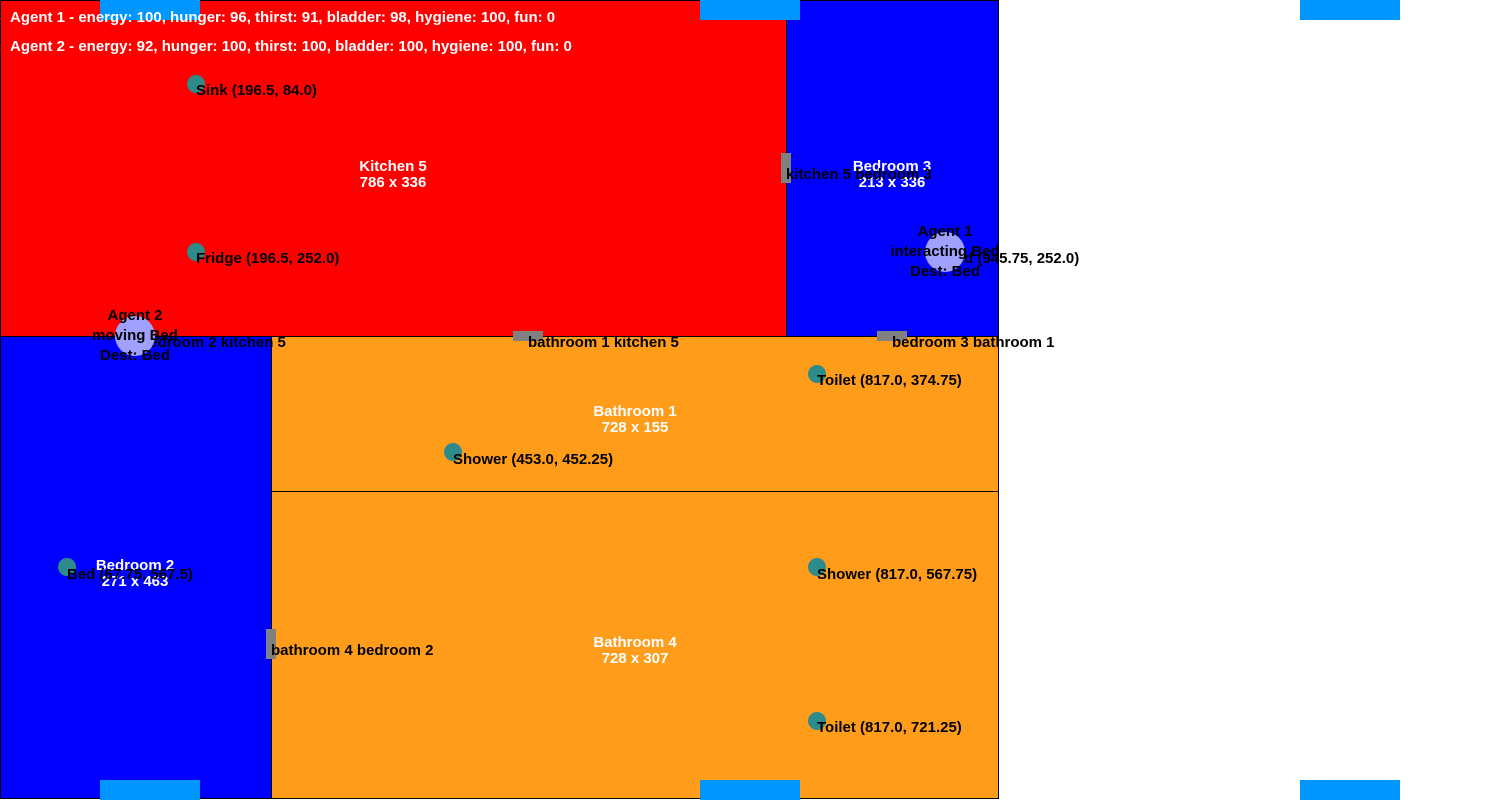 Image resolution: width=1500 pixels, height=800 pixels. I want to click on agent-1-name: Agent 1, so click(945, 231).